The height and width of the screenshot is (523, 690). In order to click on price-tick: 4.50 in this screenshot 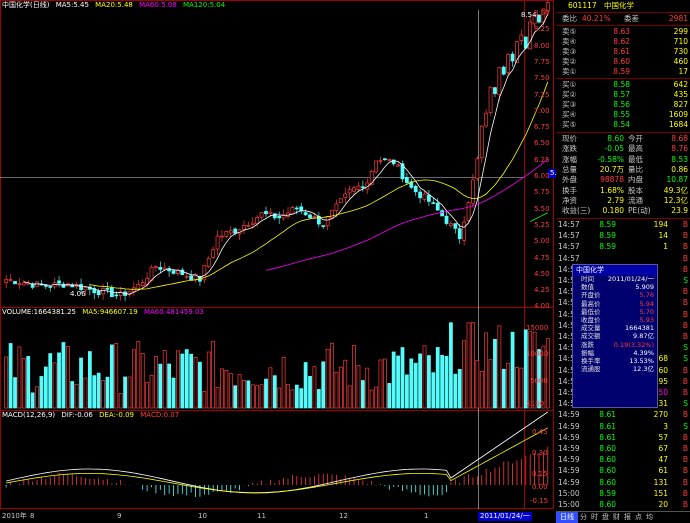, I will do `click(542, 273)`.